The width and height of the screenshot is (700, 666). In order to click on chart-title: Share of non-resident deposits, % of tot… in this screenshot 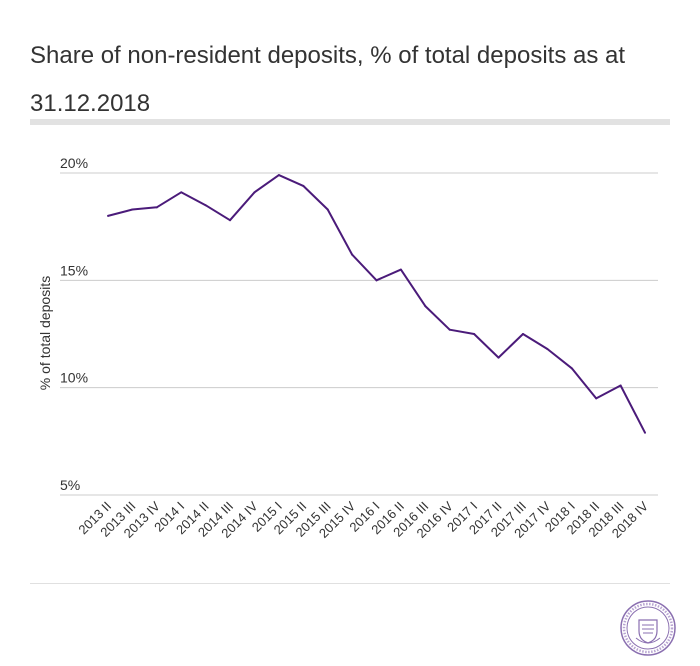, I will do `click(328, 79)`.